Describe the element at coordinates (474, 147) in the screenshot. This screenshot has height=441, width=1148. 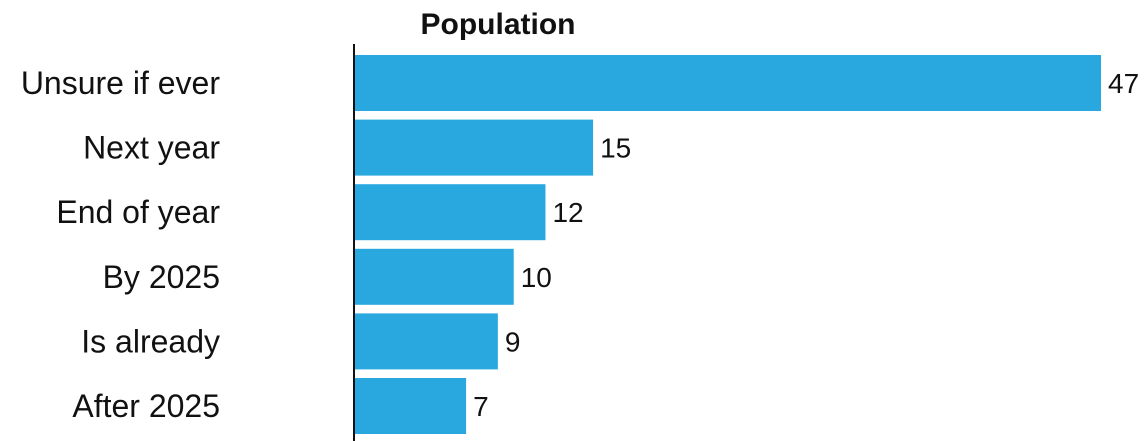
I see `bar-next-year` at that location.